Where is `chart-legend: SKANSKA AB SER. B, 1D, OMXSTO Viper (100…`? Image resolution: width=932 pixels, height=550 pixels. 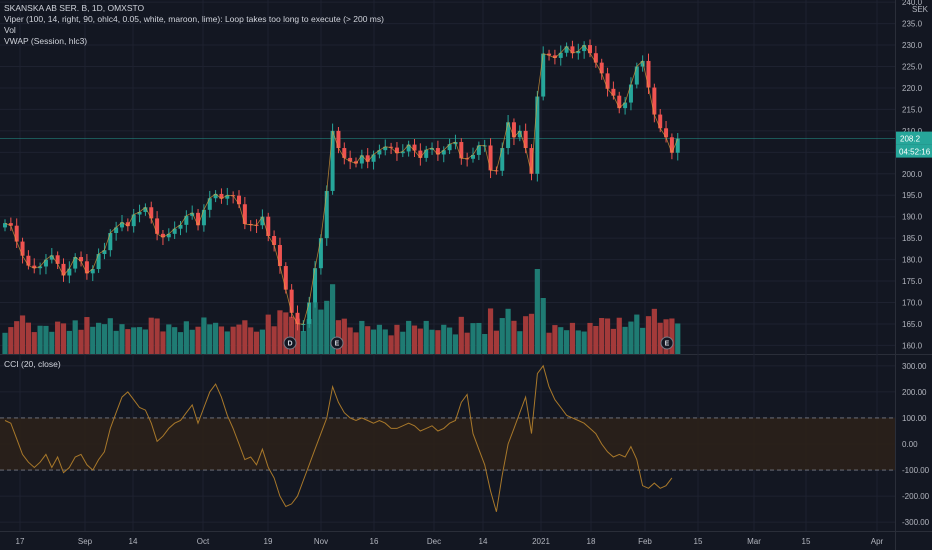 chart-legend: SKANSKA AB SER. B, 1D, OMXSTO Viper (100… is located at coordinates (194, 25).